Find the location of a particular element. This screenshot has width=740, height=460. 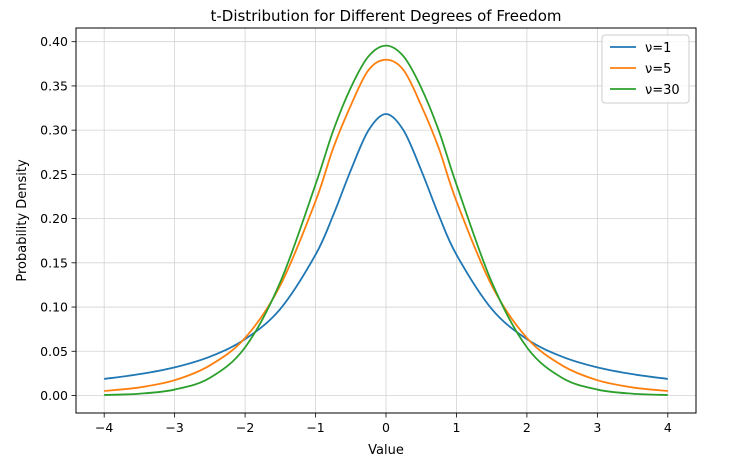

y-tick-label: 0.00 is located at coordinates (54, 395).